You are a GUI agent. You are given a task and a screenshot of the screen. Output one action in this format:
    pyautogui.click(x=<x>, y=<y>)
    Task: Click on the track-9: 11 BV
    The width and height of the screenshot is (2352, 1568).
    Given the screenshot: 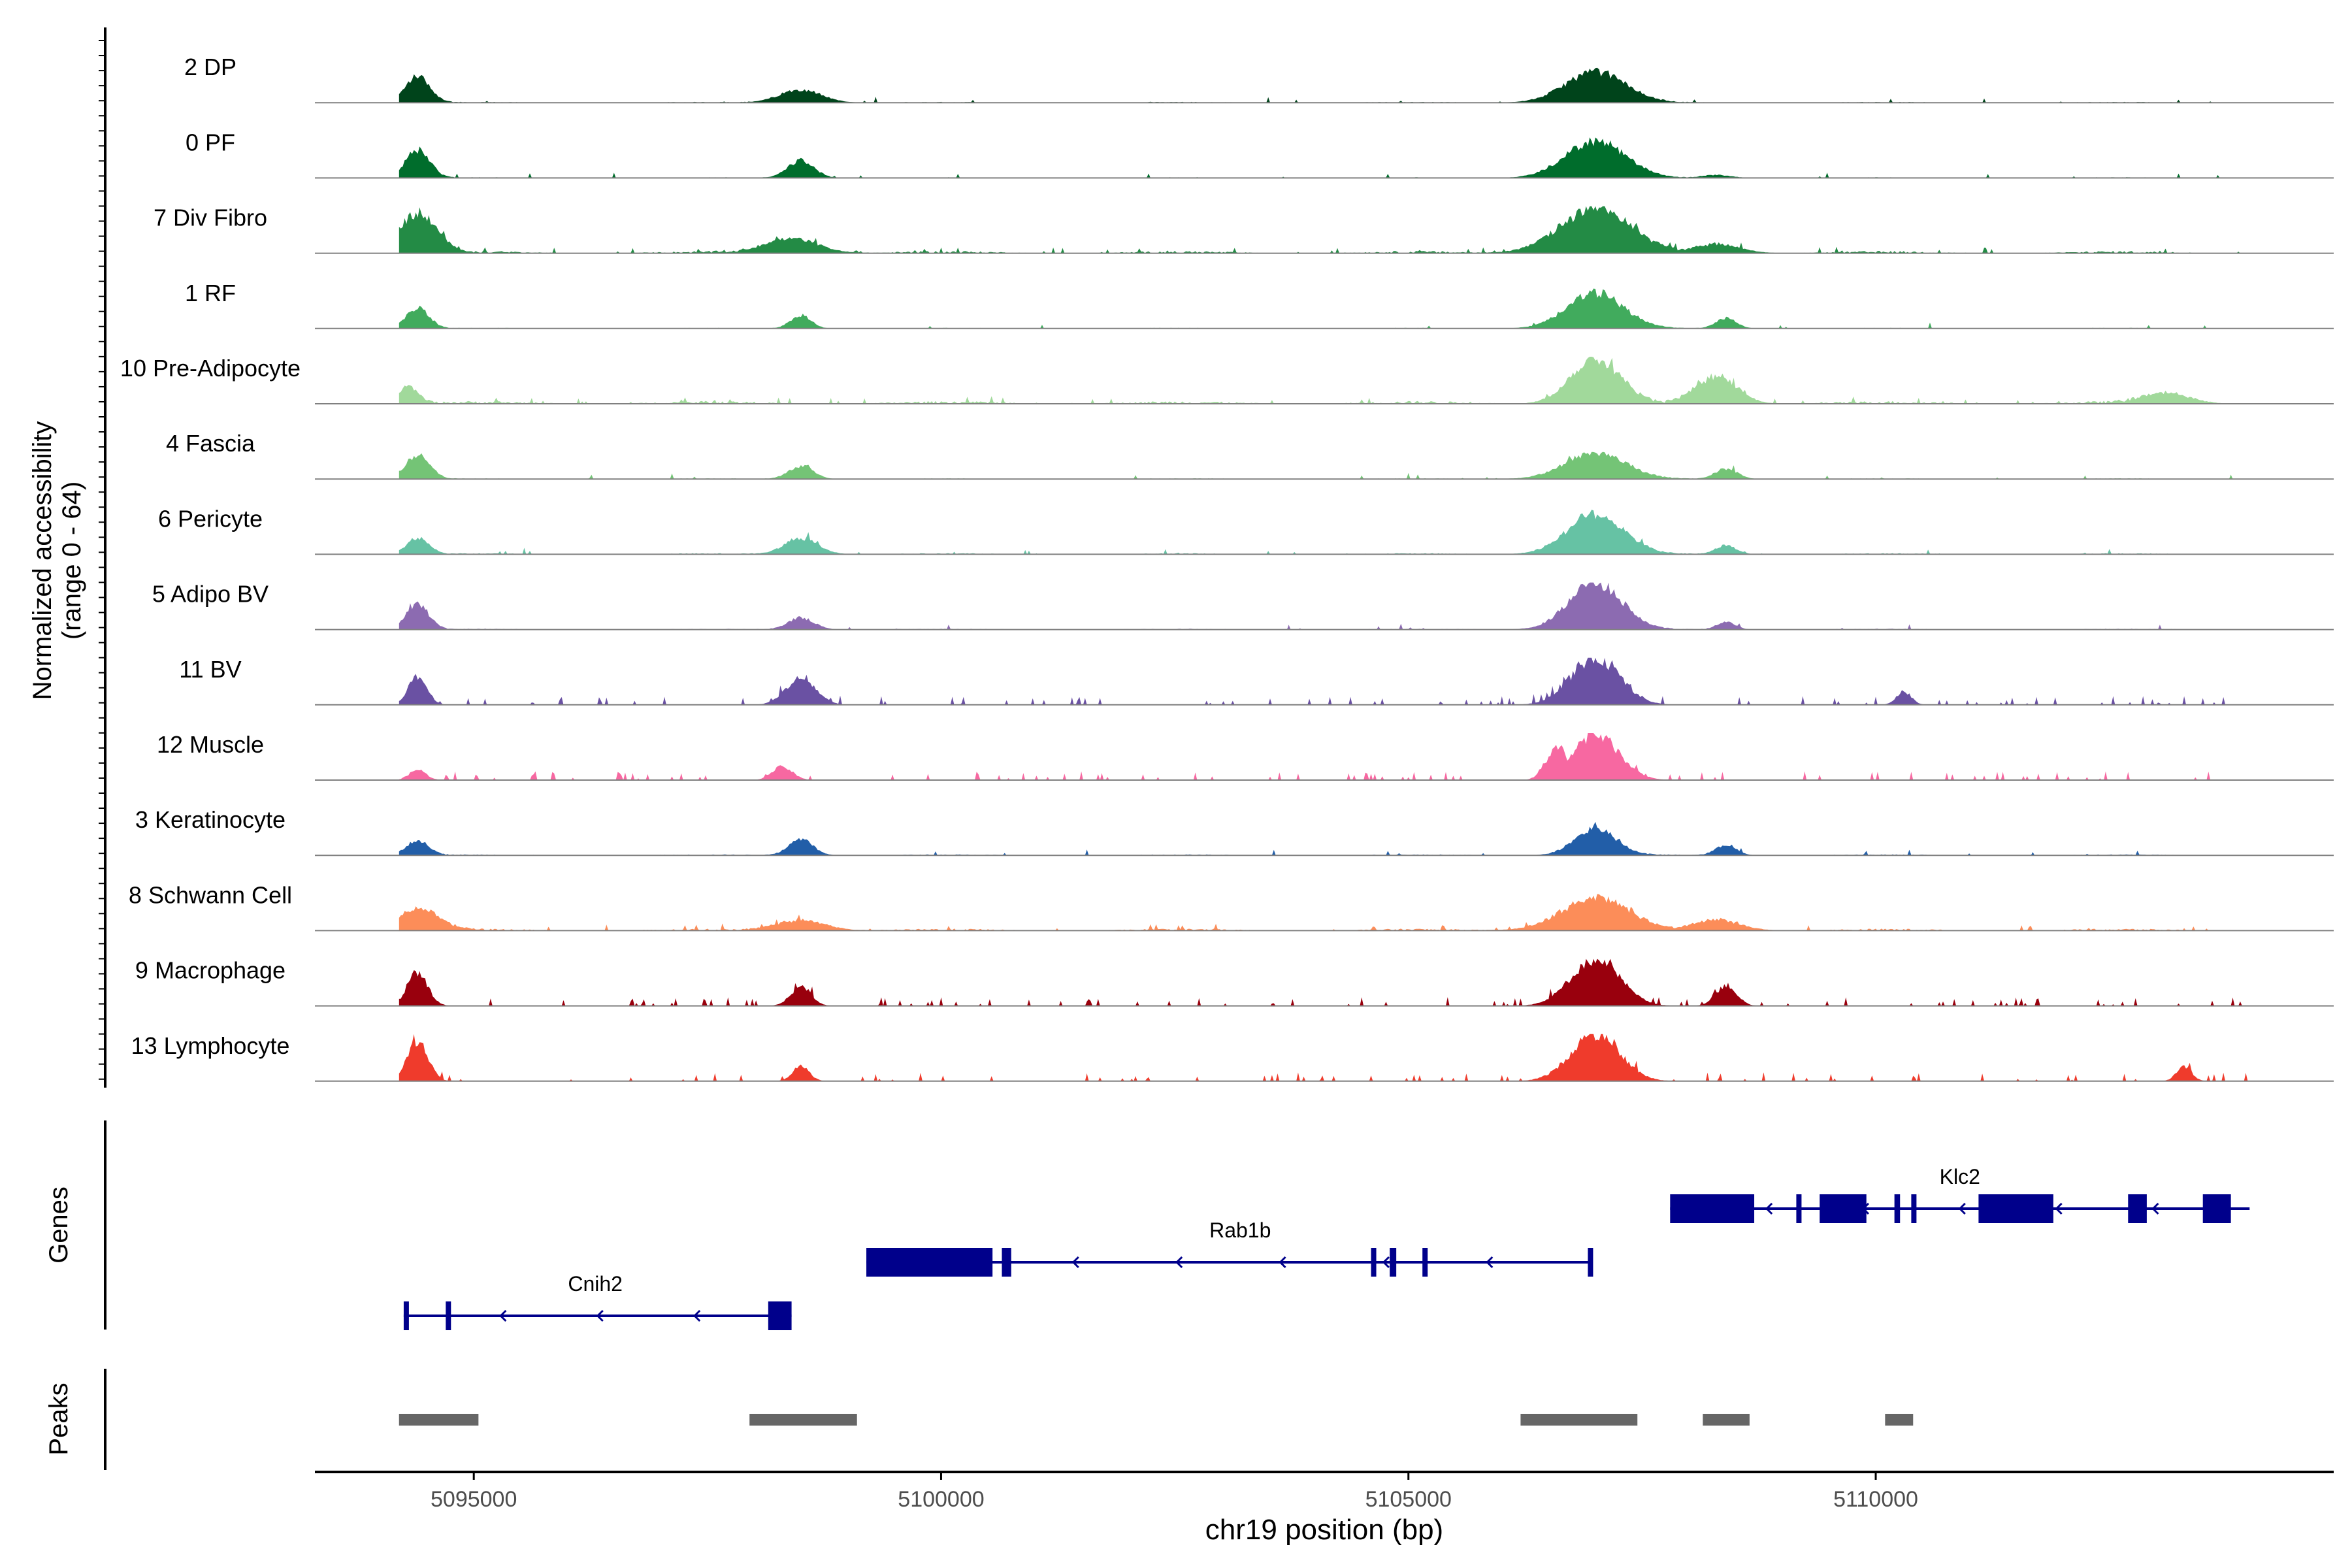 What is the action you would take?
    pyautogui.click(x=1256, y=681)
    